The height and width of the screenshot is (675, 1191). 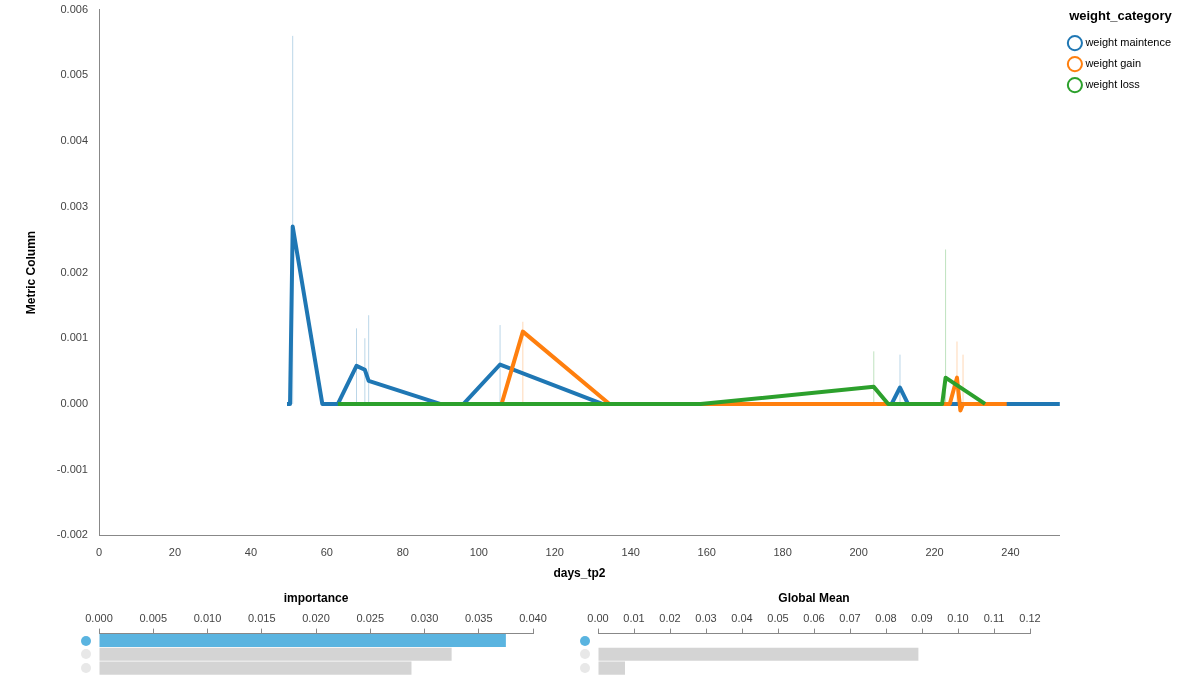 I want to click on y-axis-title: Metric Column, so click(x=30, y=272).